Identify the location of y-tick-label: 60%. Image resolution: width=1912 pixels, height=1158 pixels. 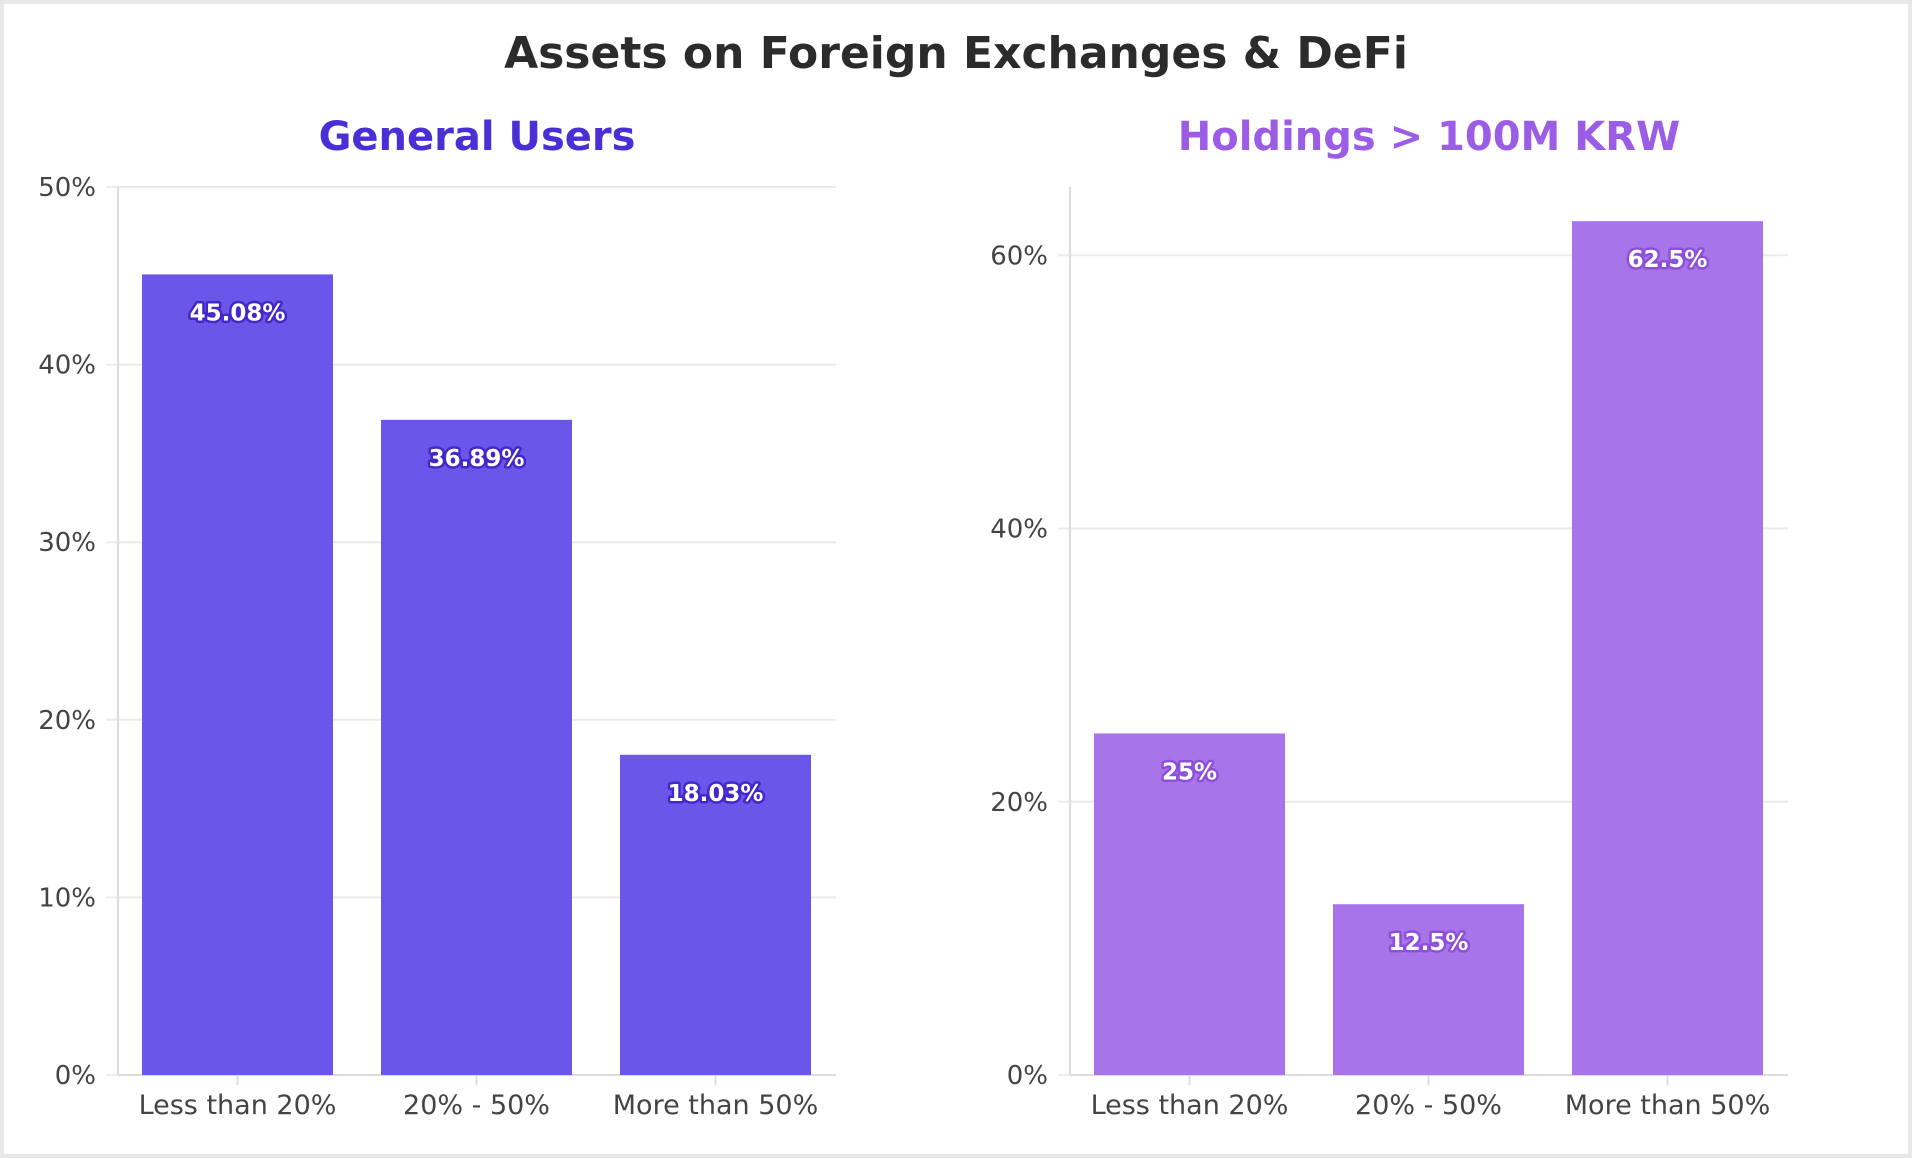
(1019, 256).